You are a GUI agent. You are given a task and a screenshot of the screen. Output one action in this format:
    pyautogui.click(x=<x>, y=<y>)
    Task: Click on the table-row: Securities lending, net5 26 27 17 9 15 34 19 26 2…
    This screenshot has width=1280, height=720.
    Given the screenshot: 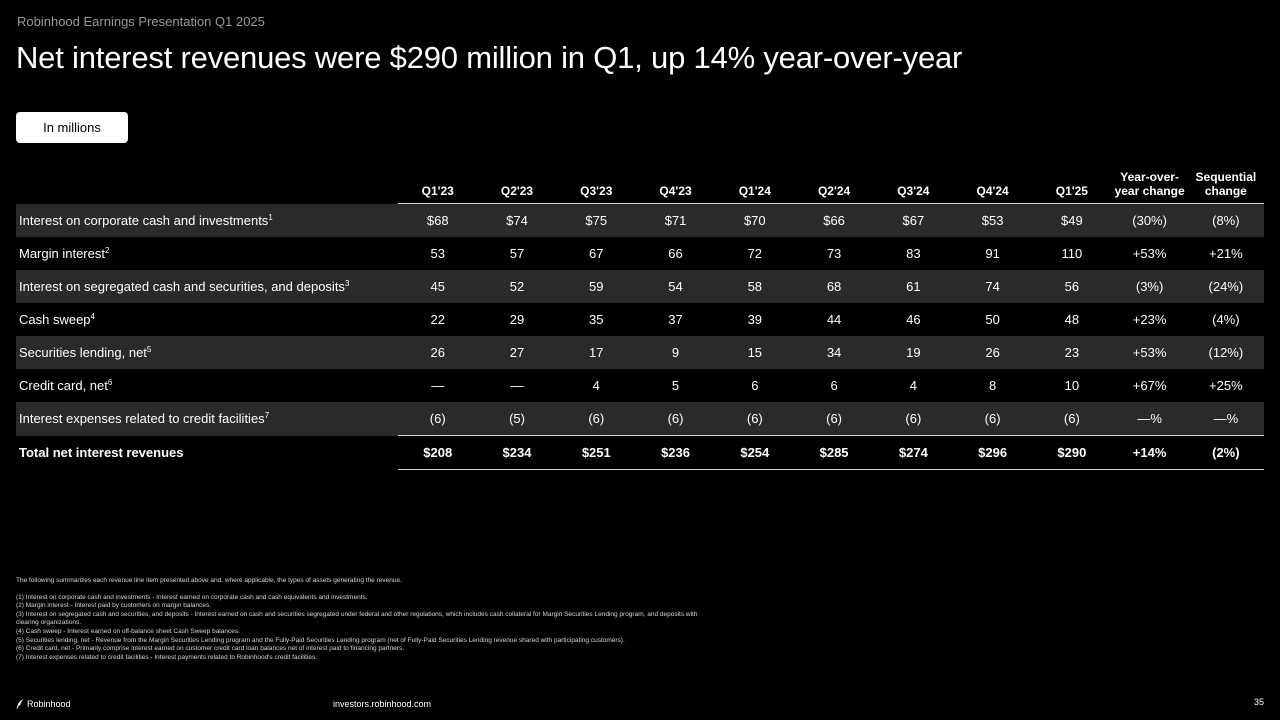 What is the action you would take?
    pyautogui.click(x=640, y=352)
    